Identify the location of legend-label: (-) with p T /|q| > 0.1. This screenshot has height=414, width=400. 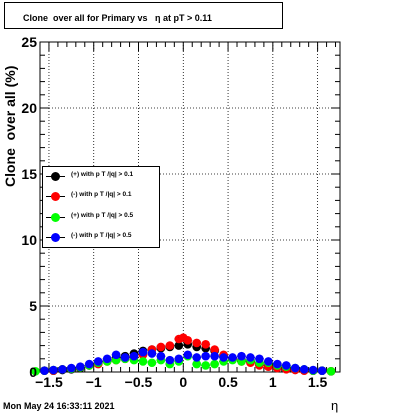
(101, 194).